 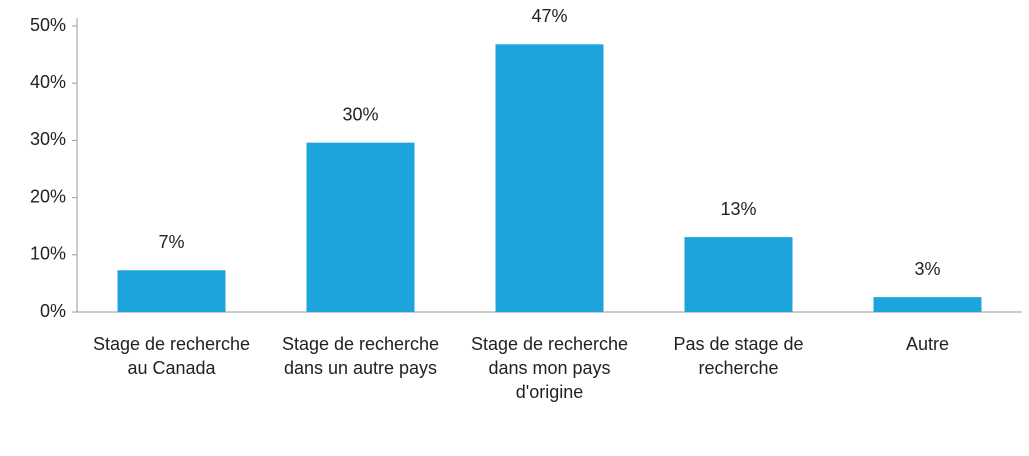 What do you see at coordinates (738, 356) in the screenshot?
I see `x-tick-label: Pas de stage de recherche` at bounding box center [738, 356].